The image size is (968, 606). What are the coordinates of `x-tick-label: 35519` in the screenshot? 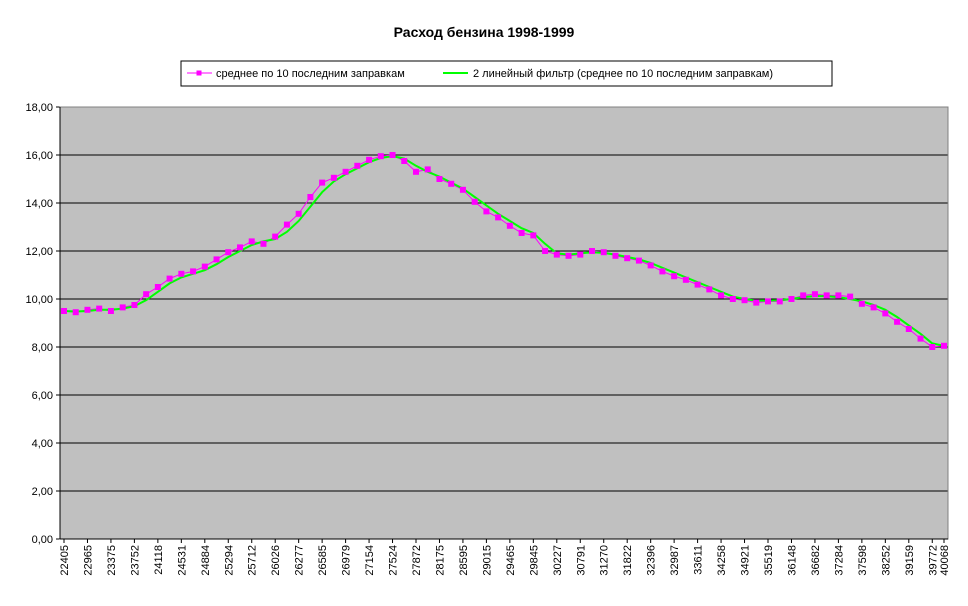 It's located at (769, 560).